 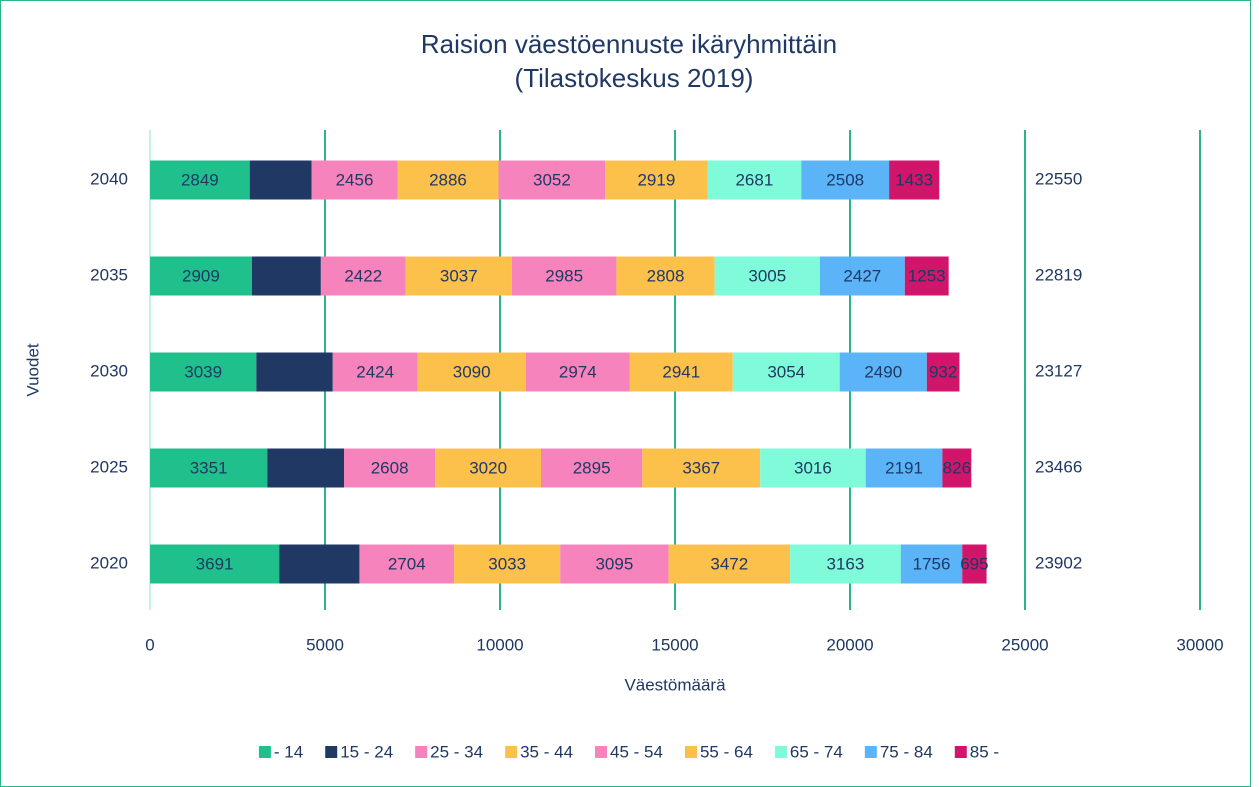 I want to click on data-label: 932, so click(x=943, y=371).